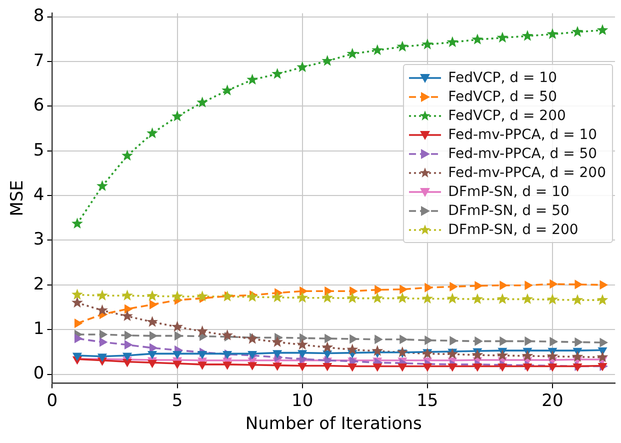  What do you see at coordinates (38, 16) in the screenshot?
I see `y-tick-label: 8` at bounding box center [38, 16].